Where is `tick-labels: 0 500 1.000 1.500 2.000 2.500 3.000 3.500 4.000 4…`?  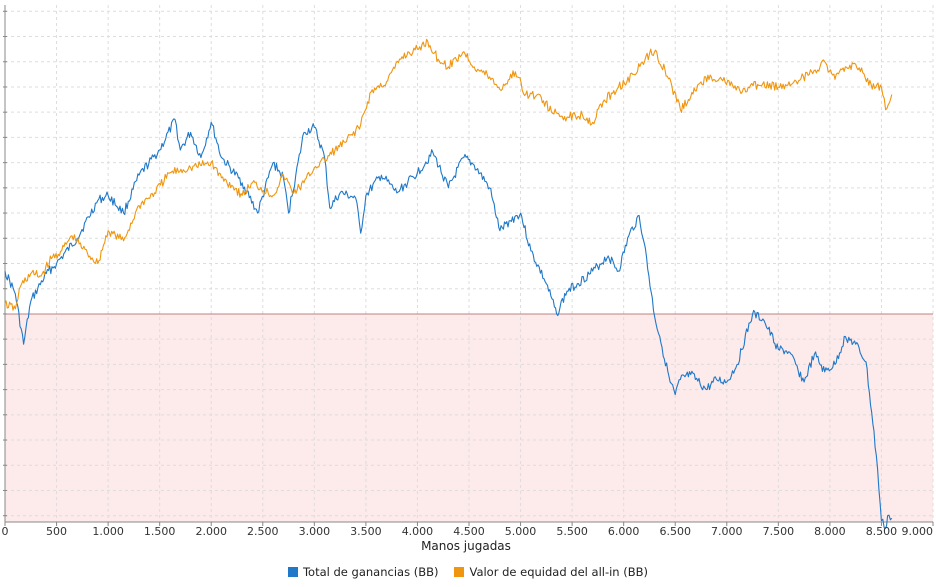 tick-labels: 0 500 1.000 1.500 2.000 2.500 3.000 3.500 4.000 4… is located at coordinates (468, 531).